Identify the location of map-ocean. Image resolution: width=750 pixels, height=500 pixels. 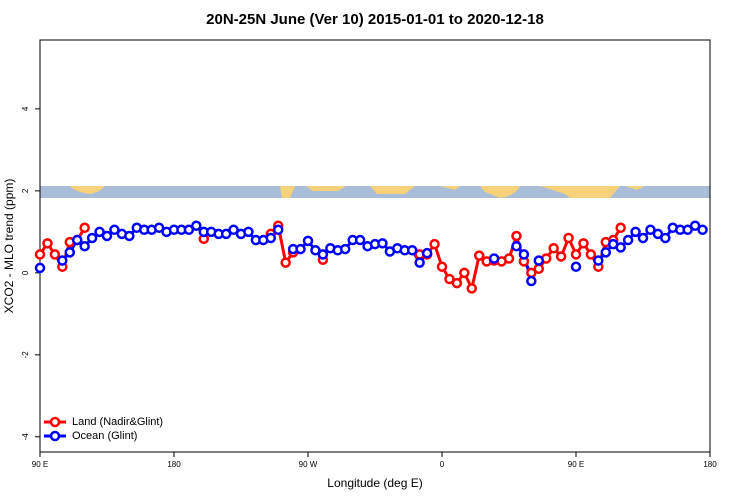
(375, 192).